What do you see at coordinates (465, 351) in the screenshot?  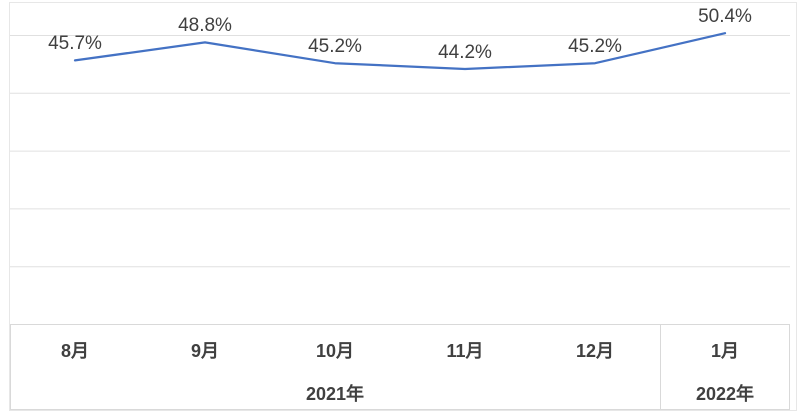 I see `month-tick-label: 11月` at bounding box center [465, 351].